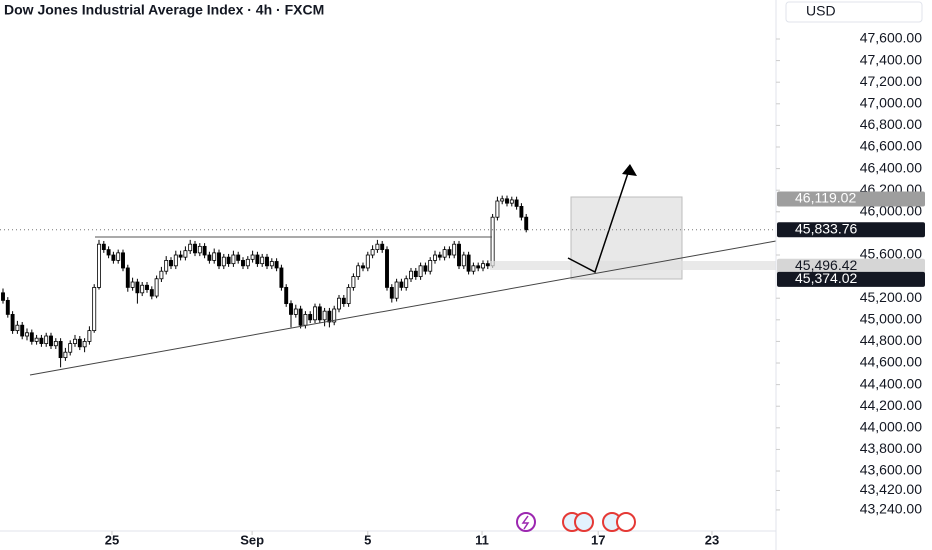  I want to click on price-label: 45,496.42, so click(826, 265).